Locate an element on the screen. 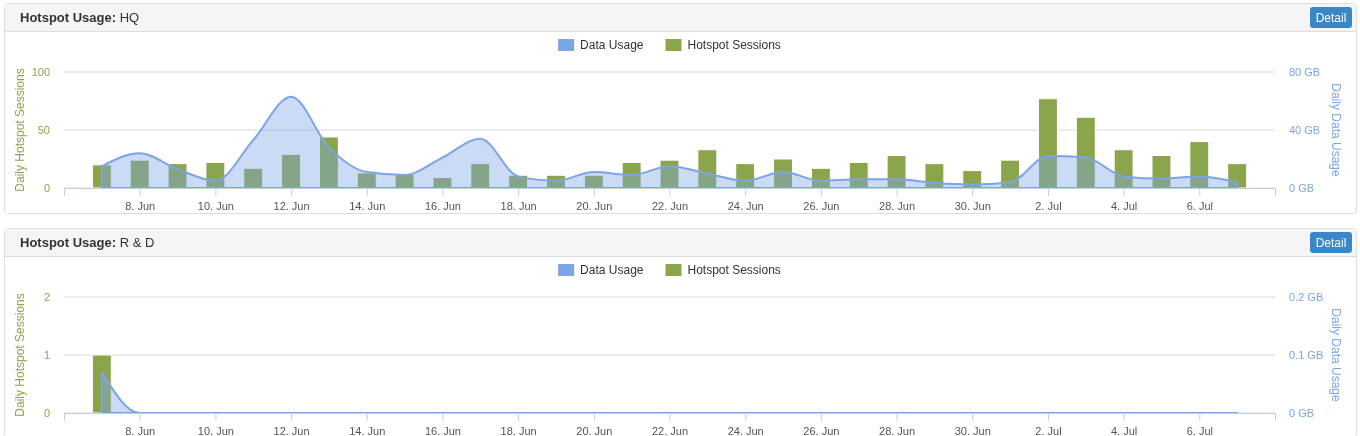  y-tick-label: 50 is located at coordinates (43, 130).